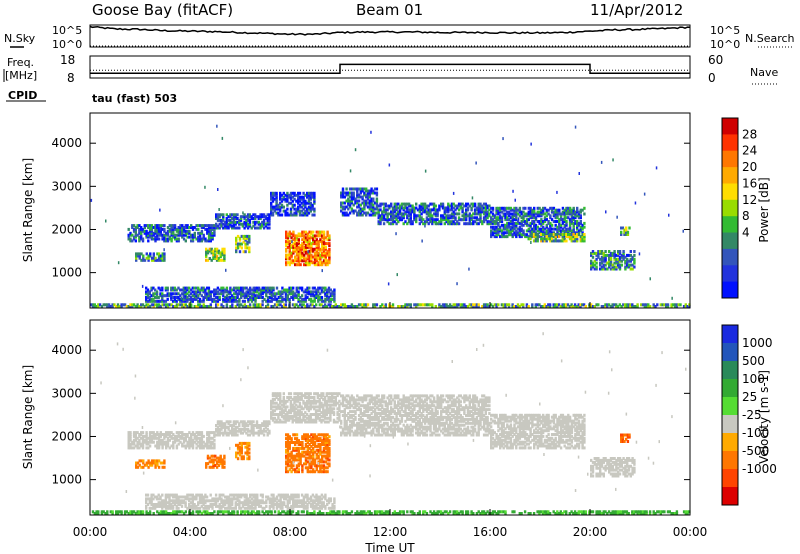 This screenshot has height=554, width=800. I want to click on noise-panel: 10^5 10^0 10^5 10^0, so click(396, 37).